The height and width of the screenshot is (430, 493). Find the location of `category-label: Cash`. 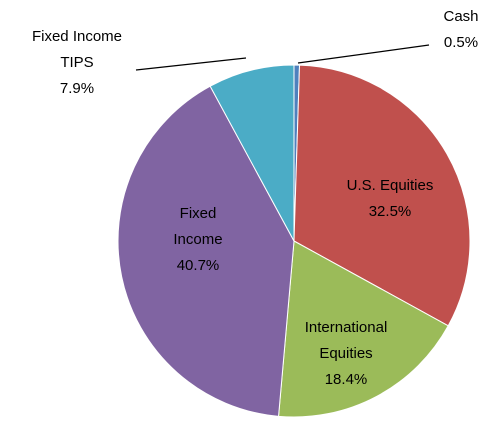

category-label: Cash is located at coordinates (461, 16).